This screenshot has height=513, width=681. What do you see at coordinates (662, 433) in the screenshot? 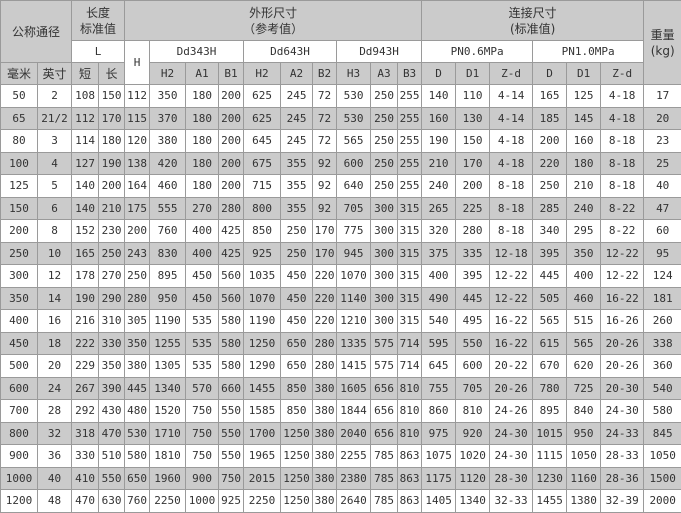
I see `table-cell: 845` at bounding box center [662, 433].